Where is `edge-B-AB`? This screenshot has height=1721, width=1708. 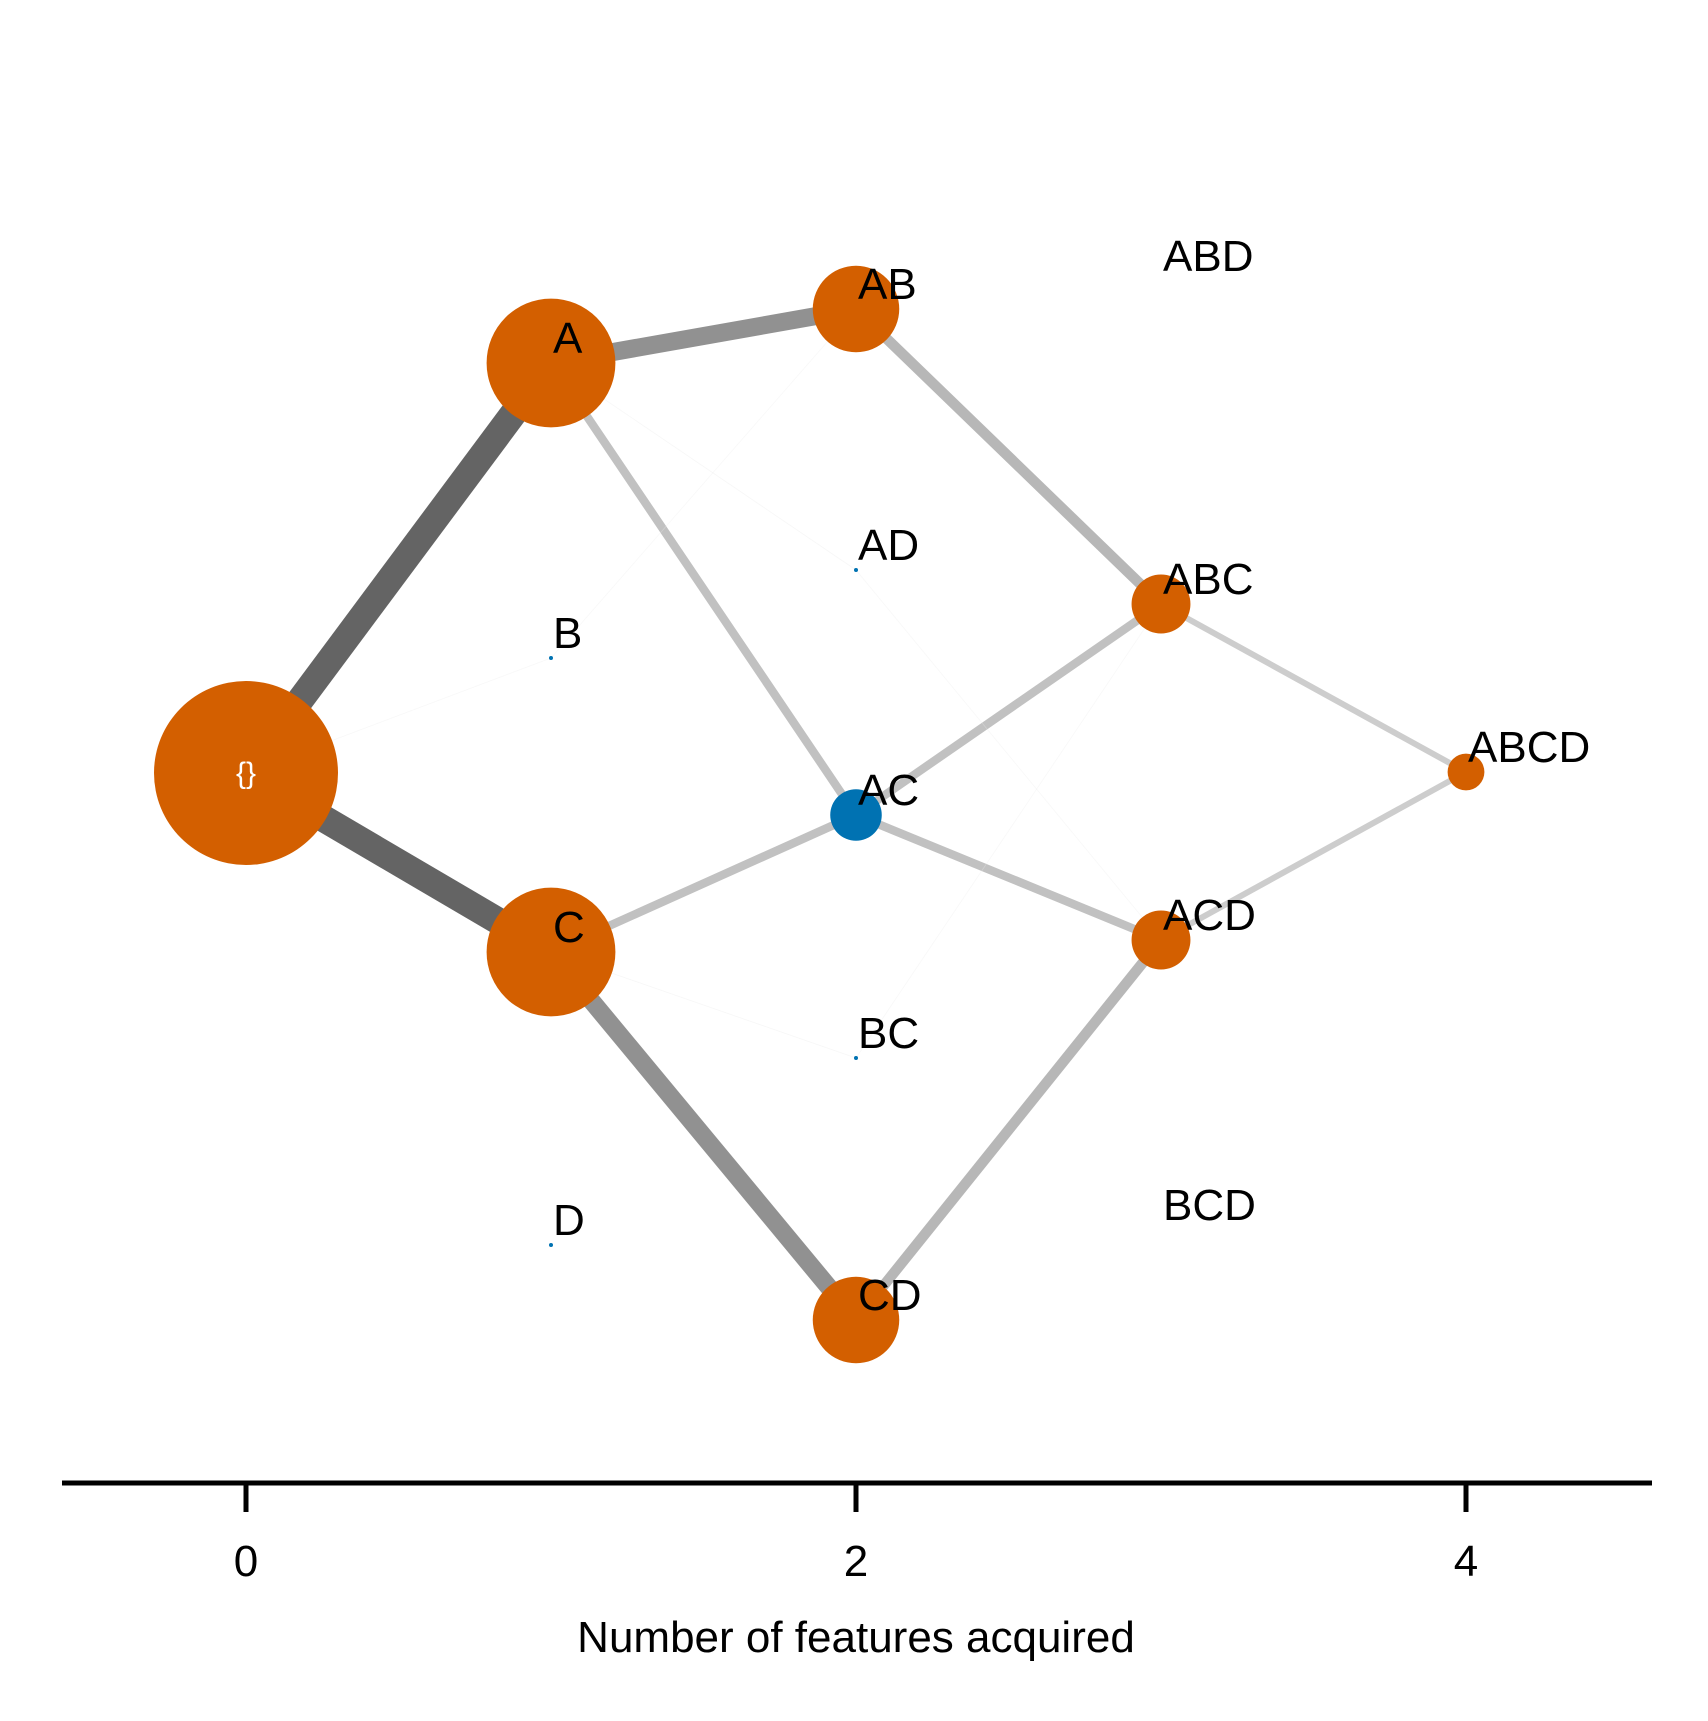
edge-B-AB is located at coordinates (703, 483).